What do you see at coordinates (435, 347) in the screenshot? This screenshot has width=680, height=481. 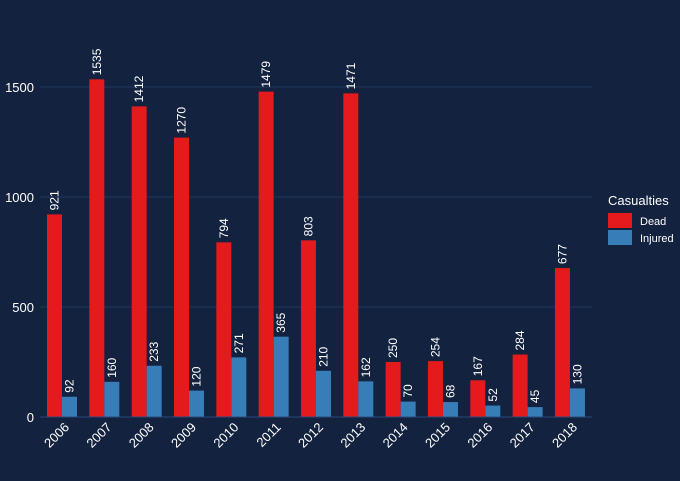 I see `data-label: 254` at bounding box center [435, 347].